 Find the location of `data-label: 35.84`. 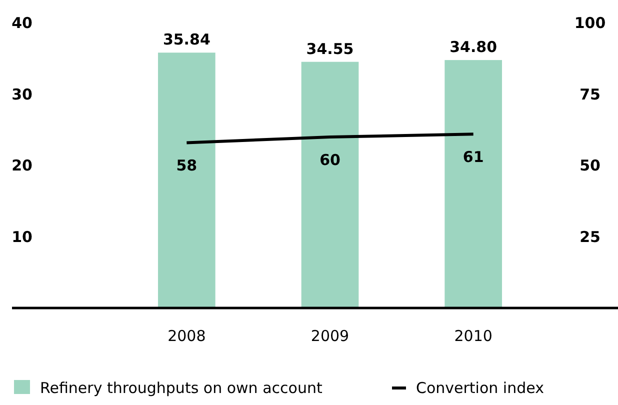

data-label: 35.84 is located at coordinates (186, 39).